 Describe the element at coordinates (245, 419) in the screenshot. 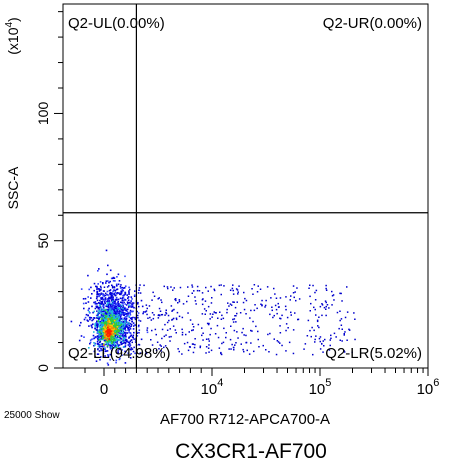

I see `x-axis-label: AF700 R712-APCA700-A` at that location.